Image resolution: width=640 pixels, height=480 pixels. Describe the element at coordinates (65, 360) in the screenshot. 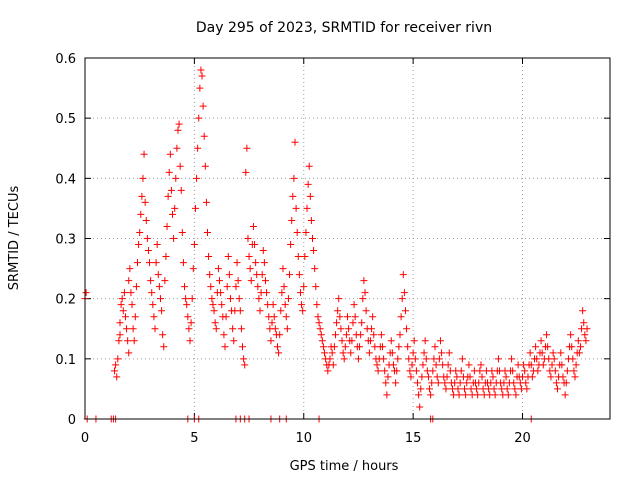

I see `y-tick-label: 0.1` at that location.